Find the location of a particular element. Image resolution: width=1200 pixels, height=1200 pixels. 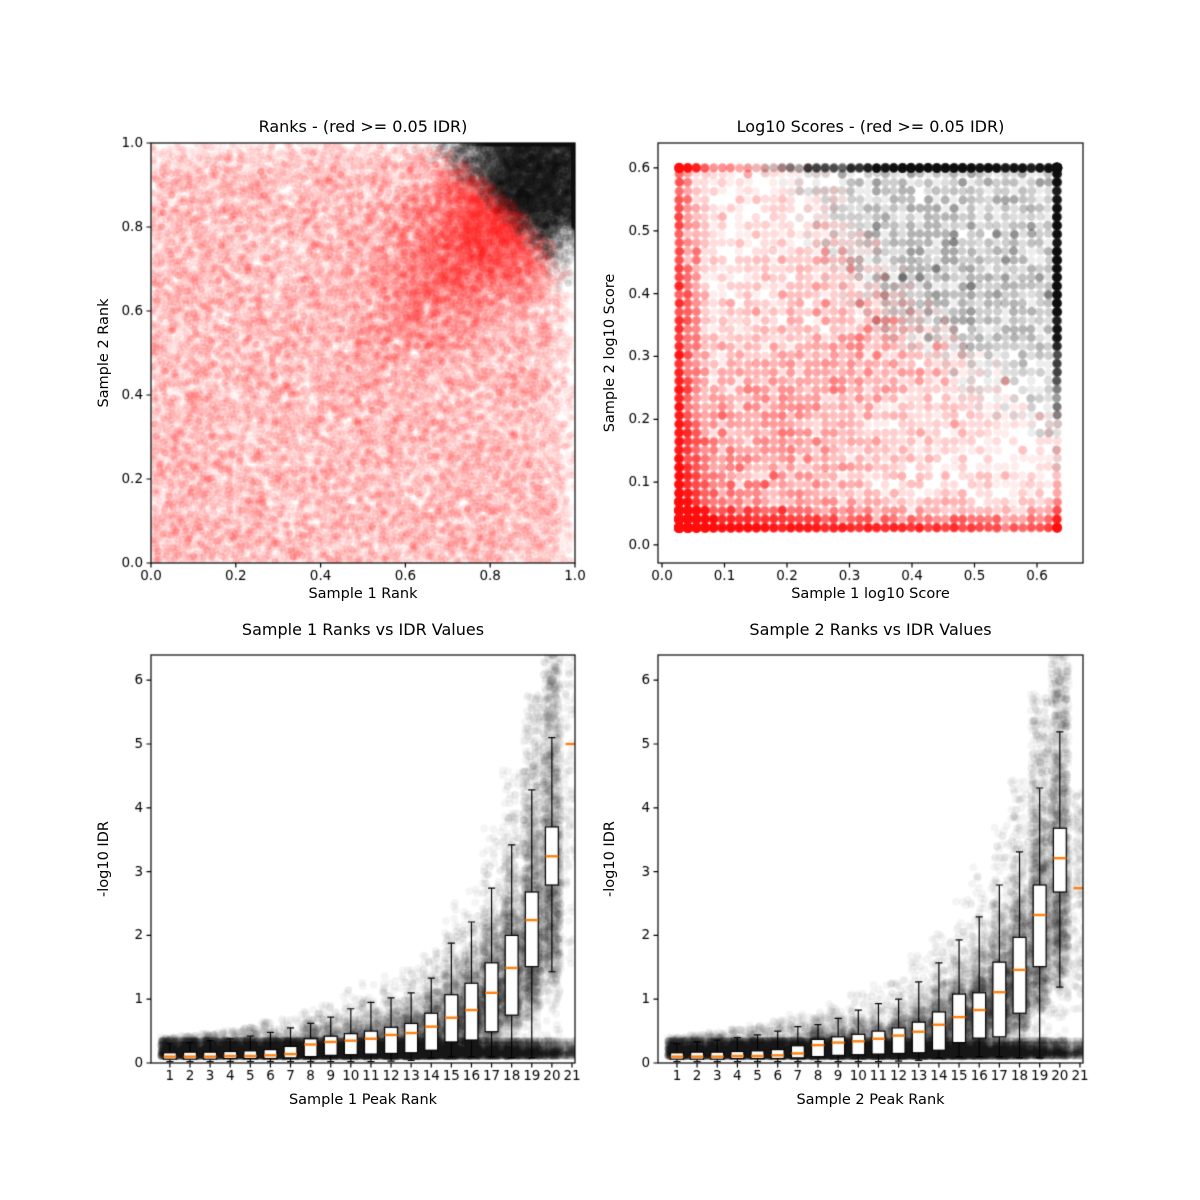

panel3-title: Sample 1 Ranks vs IDR Values is located at coordinates (363, 629).